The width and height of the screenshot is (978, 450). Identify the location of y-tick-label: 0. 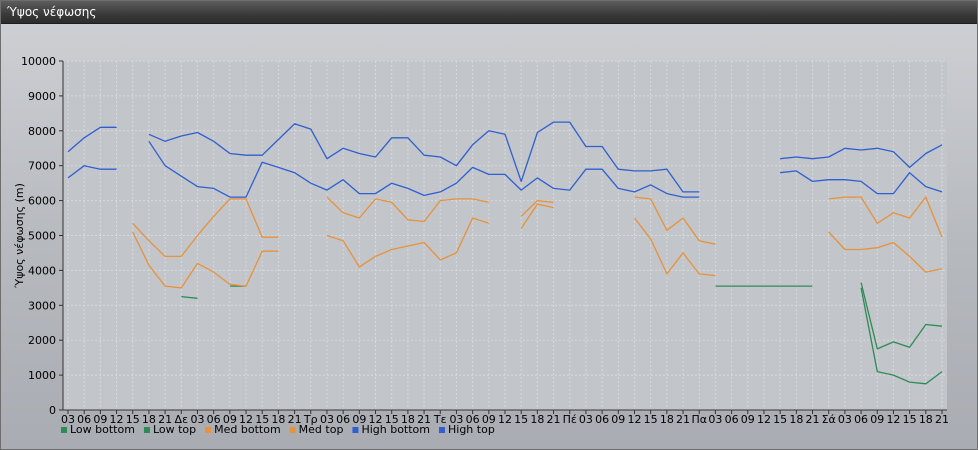
(52, 410).